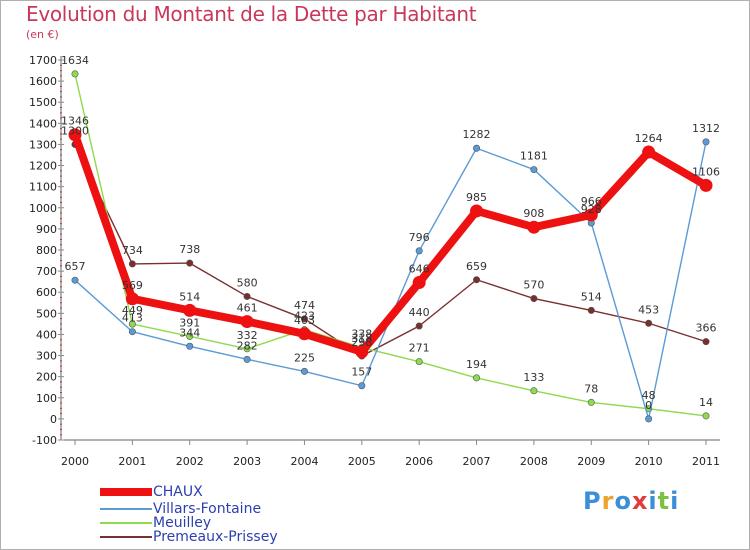 The image size is (750, 550). I want to click on x-tick-label: 2006, so click(419, 461).